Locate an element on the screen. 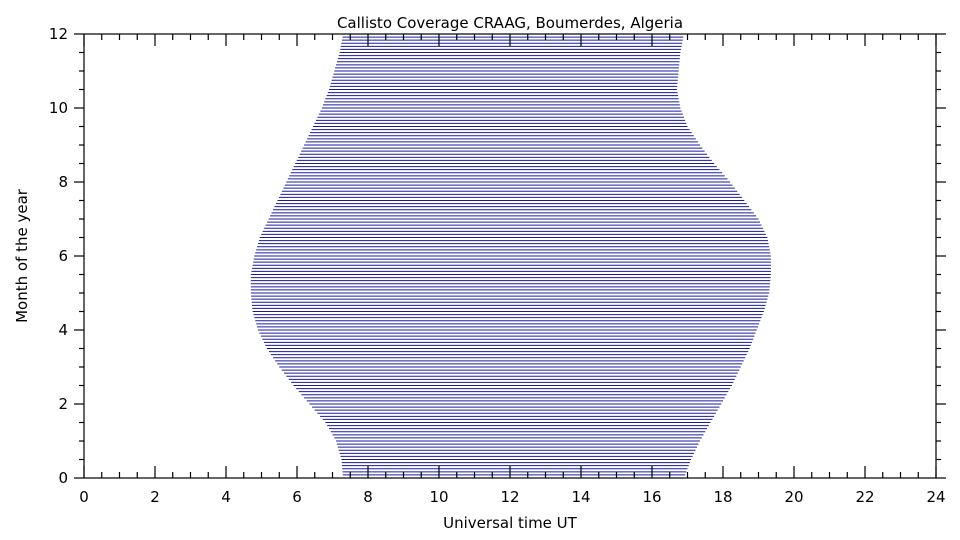 The height and width of the screenshot is (540, 960). y-tick-label: 6 is located at coordinates (63, 256).